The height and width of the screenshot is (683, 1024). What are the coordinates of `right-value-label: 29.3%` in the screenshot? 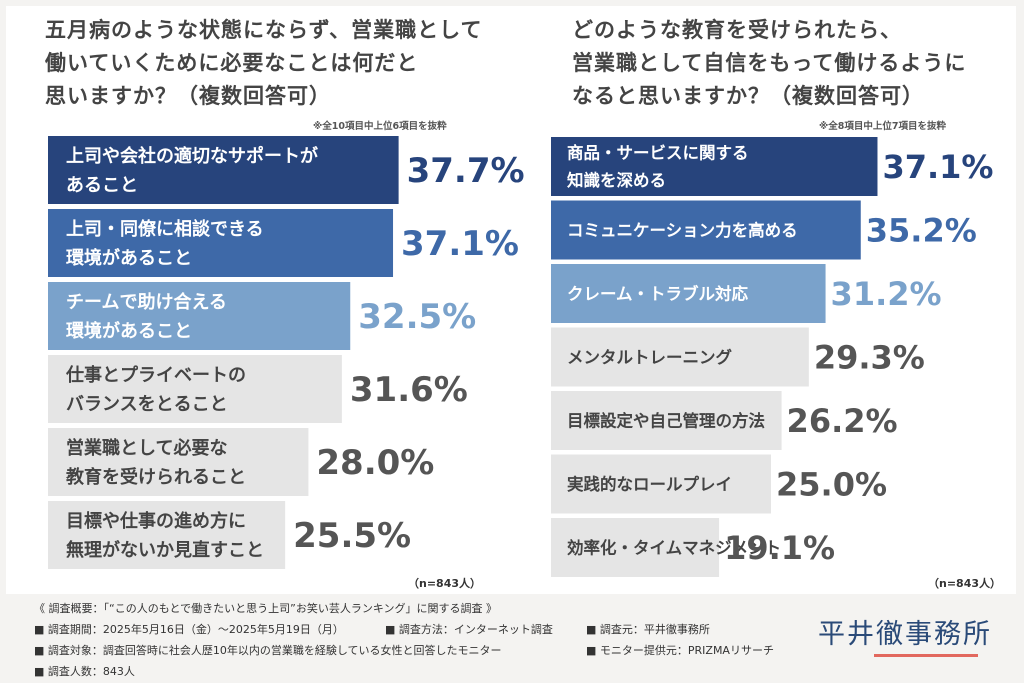 It's located at (869, 358).